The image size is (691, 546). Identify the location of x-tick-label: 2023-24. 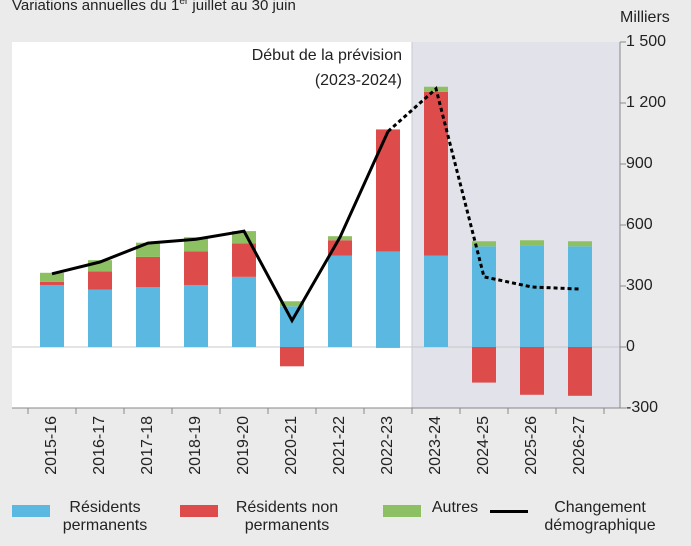
(435, 445).